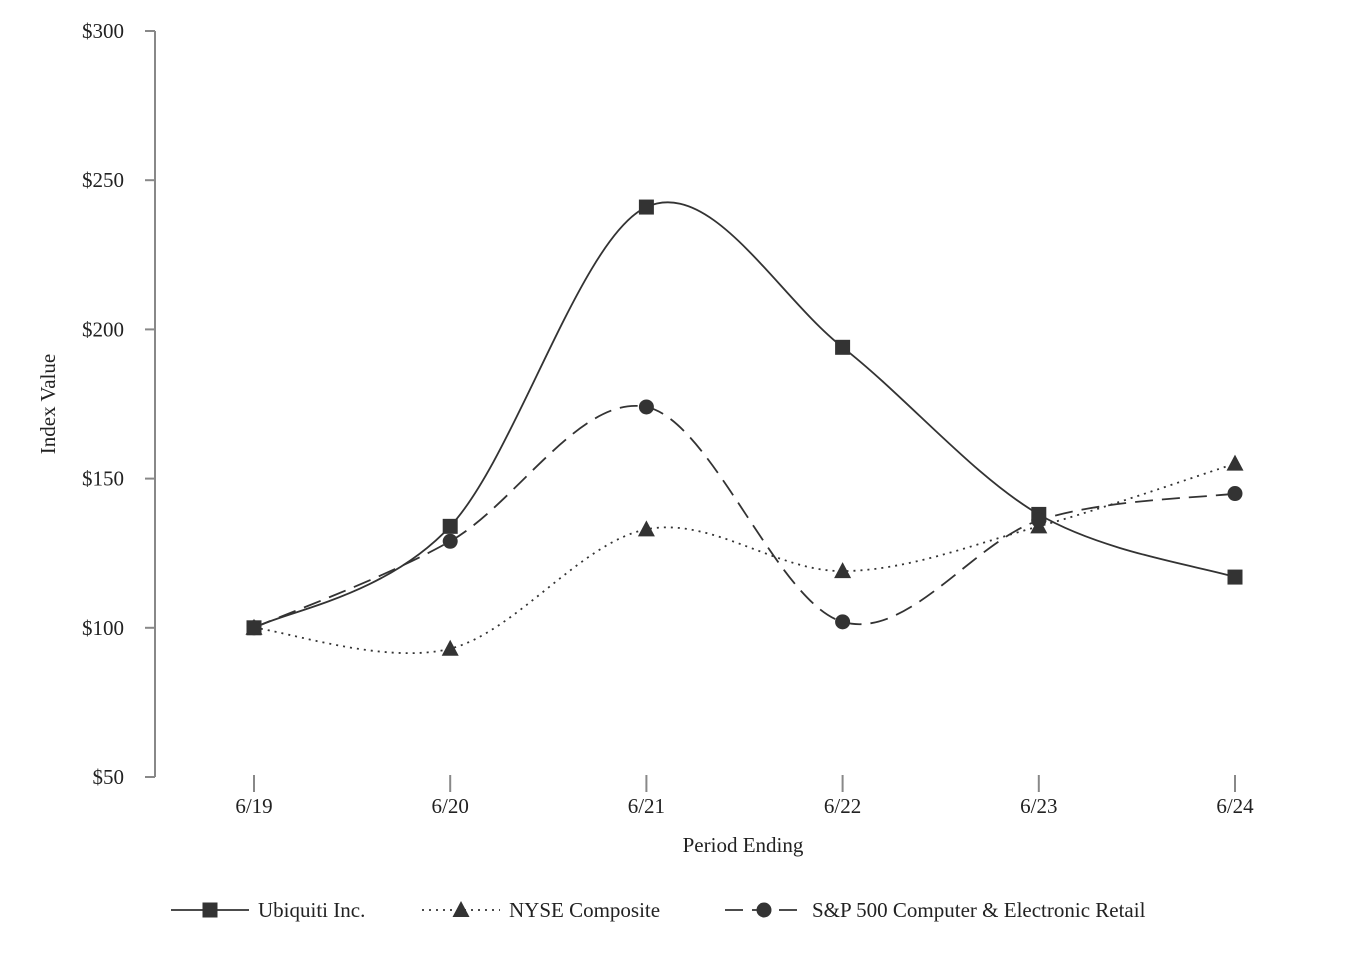 This screenshot has height=962, width=1364. Describe the element at coordinates (842, 806) in the screenshot. I see `x-tick-label: 6/22` at that location.